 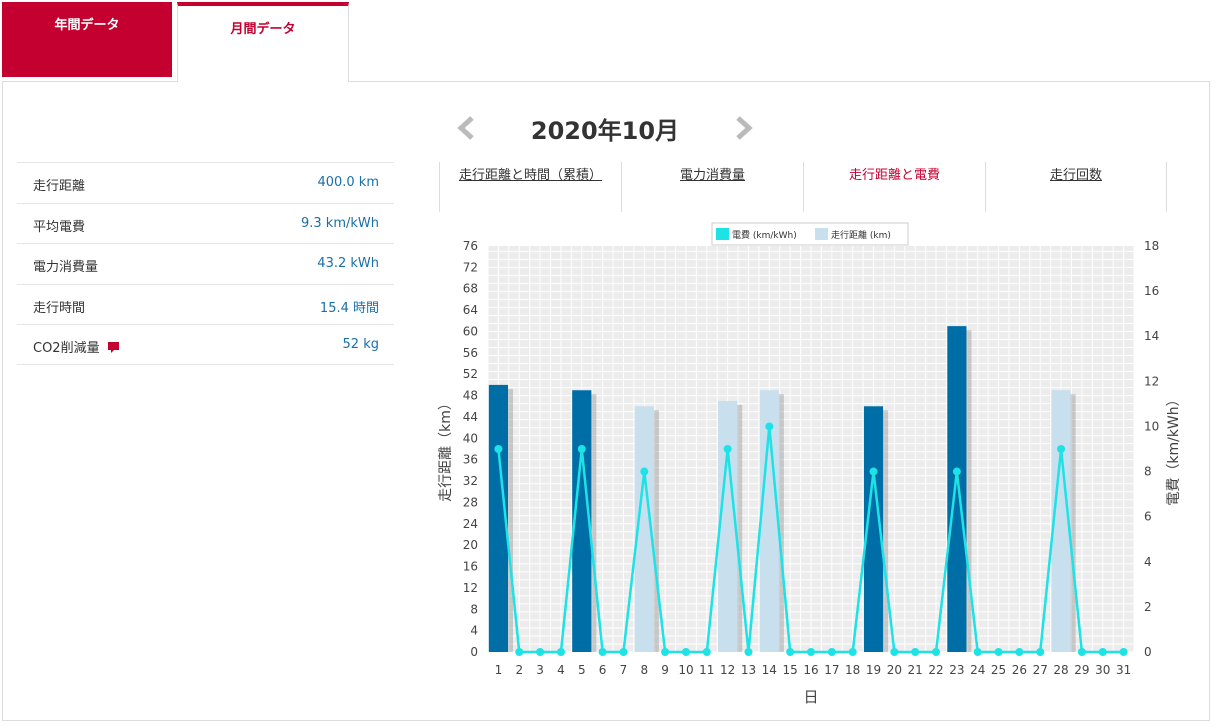 I want to click on x-tick-label: 27, so click(x=1040, y=670).